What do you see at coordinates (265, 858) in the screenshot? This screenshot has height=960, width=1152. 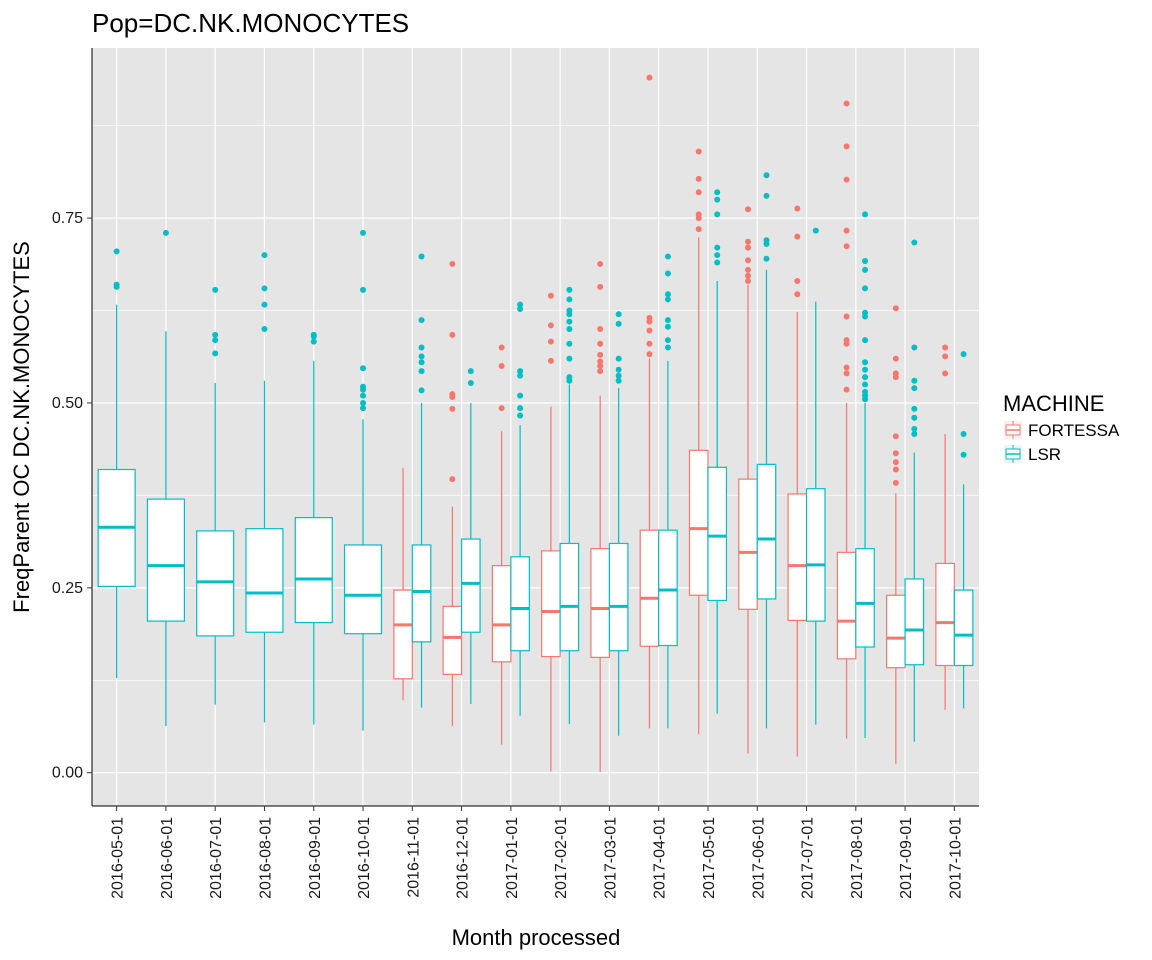 I see `x-tick-label: 2016-08-01` at bounding box center [265, 858].